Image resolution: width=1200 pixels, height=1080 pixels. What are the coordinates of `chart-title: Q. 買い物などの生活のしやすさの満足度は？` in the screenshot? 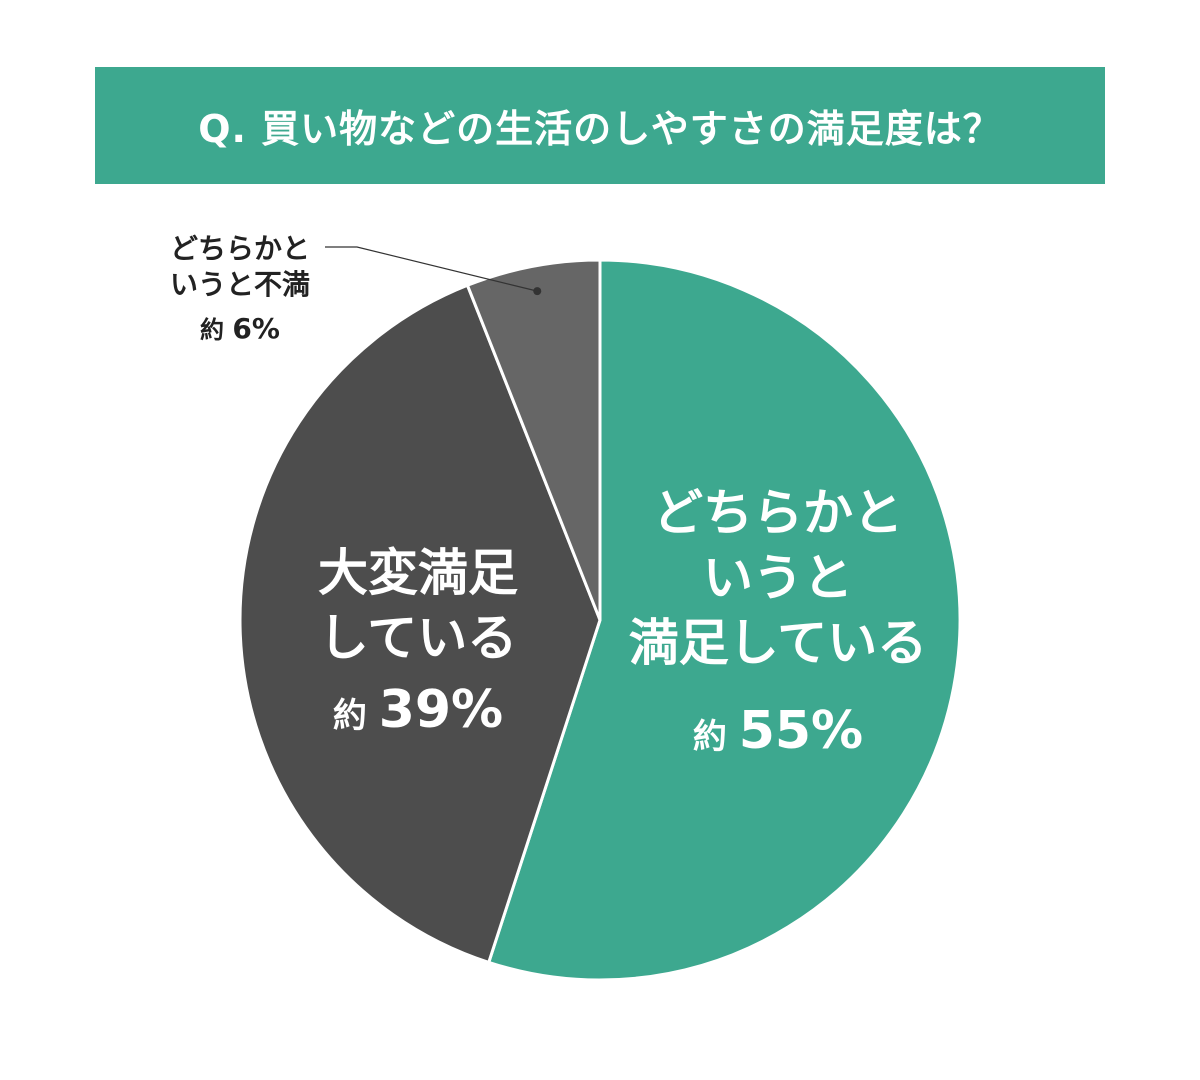 It's located at (600, 129).